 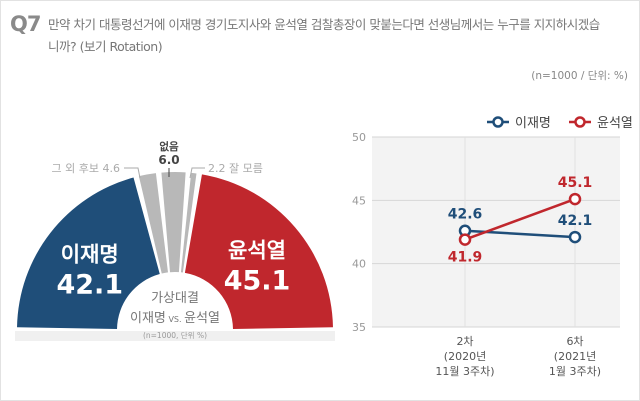 I want to click on x-tick-label: 1월 3주차), so click(x=575, y=371).